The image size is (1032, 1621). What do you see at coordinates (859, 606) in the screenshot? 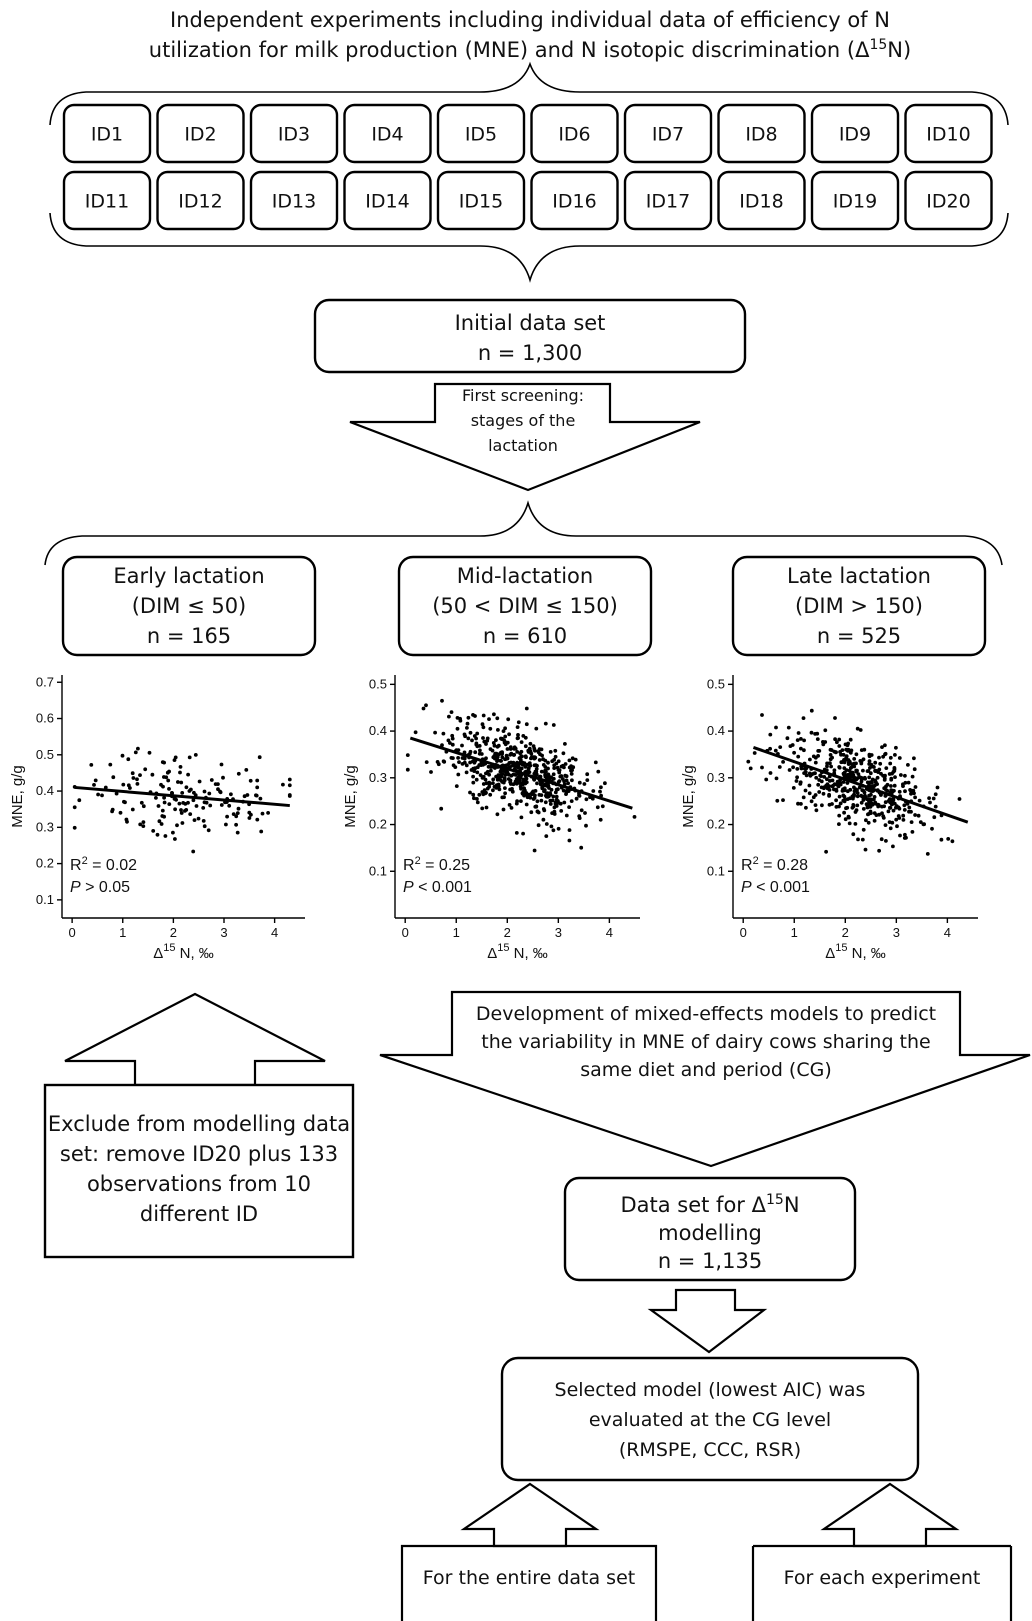
I see `late-lactation-box` at bounding box center [859, 606].